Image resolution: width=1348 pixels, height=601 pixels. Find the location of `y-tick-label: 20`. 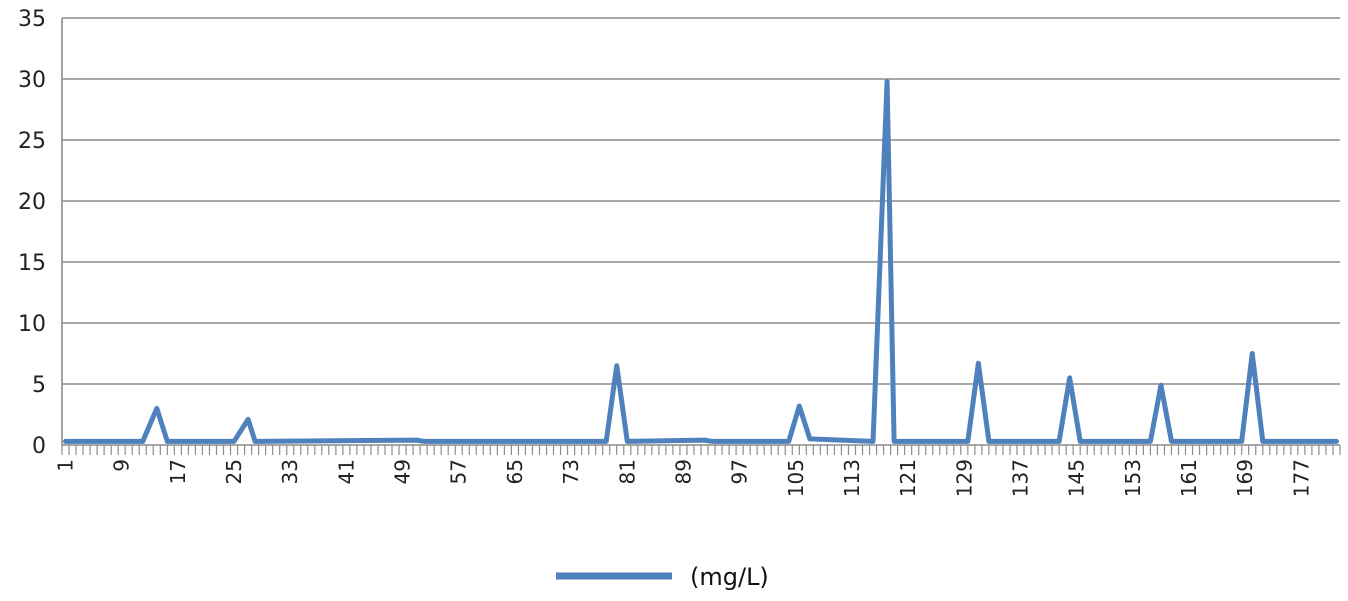

y-tick-label: 20 is located at coordinates (32, 202).